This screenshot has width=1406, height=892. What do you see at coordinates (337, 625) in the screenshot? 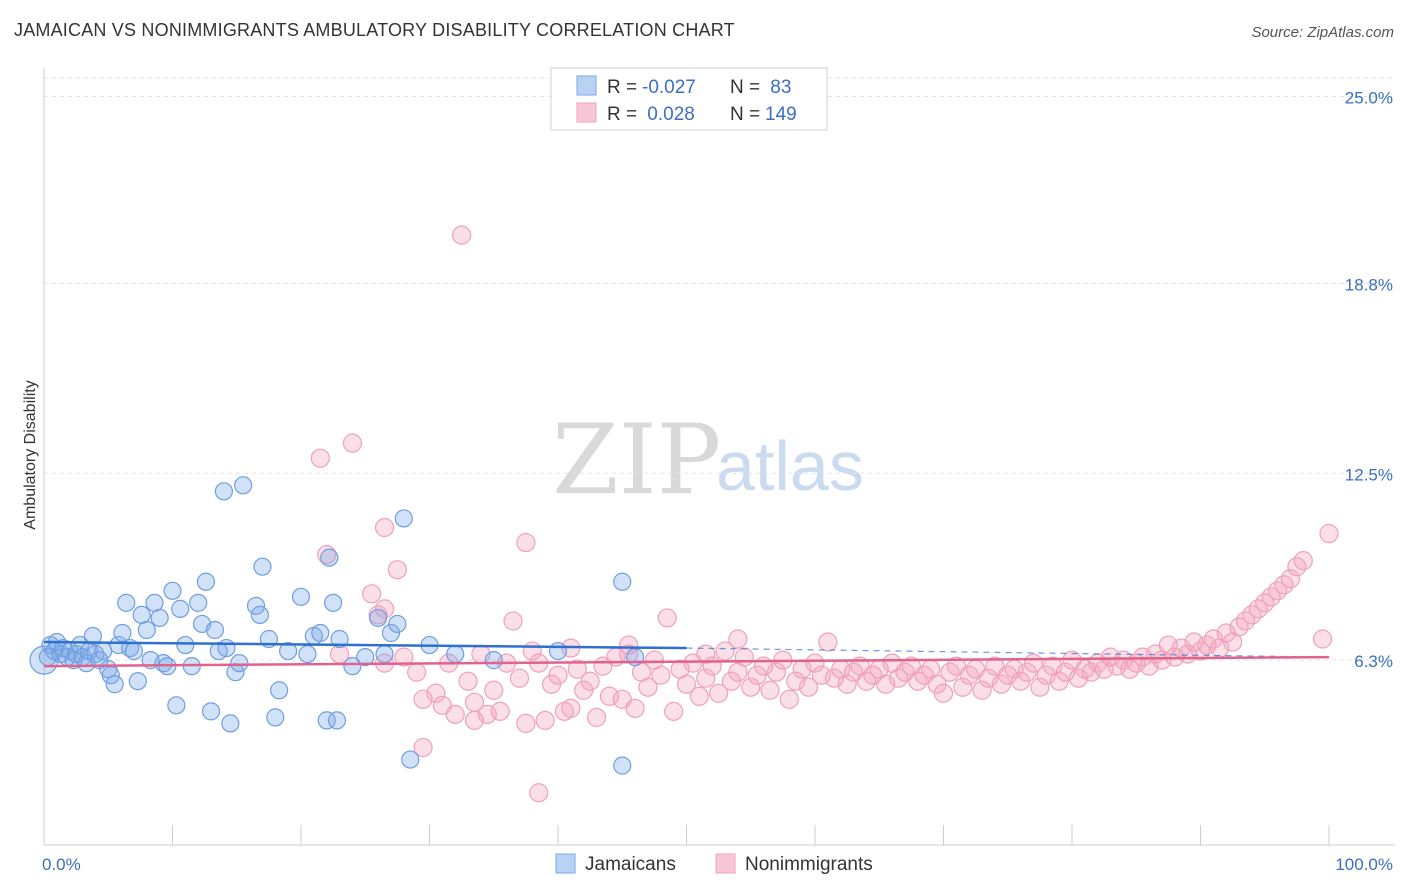
I see `jamaicans-points` at bounding box center [337, 625].